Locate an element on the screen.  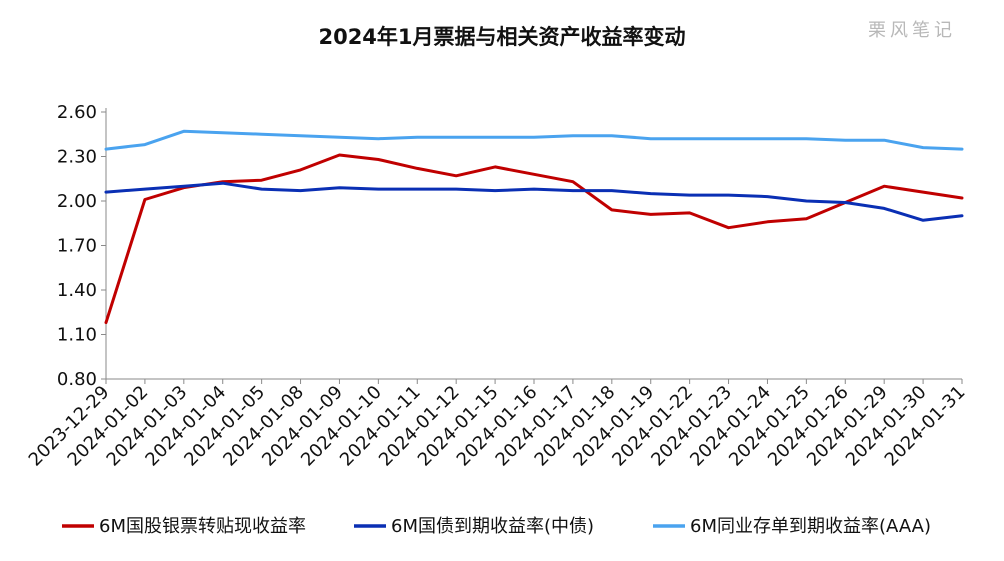
watermark: 栗风笔记 is located at coordinates (912, 30).